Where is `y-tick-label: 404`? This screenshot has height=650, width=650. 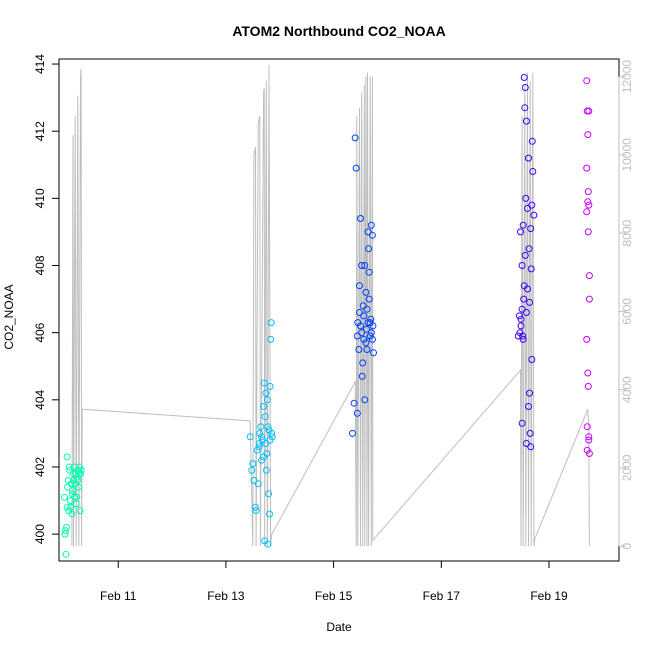 y-tick-label: 404 is located at coordinates (40, 399).